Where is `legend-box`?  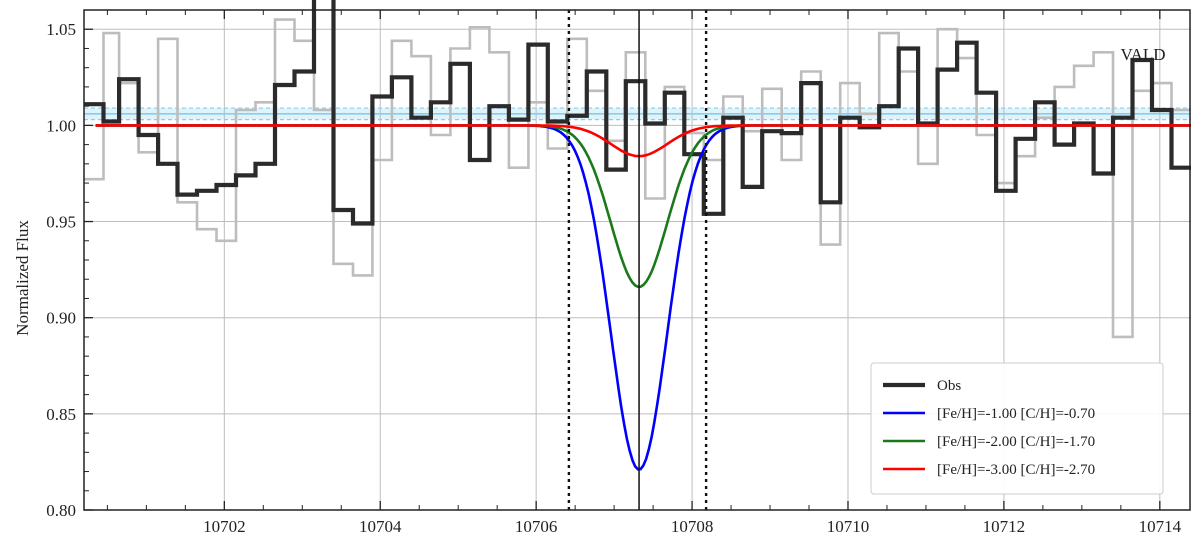 legend-box is located at coordinates (1017, 428).